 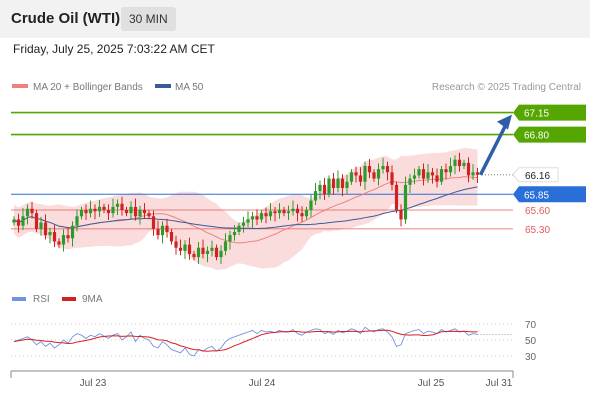 What do you see at coordinates (295, 19) in the screenshot?
I see `header-bar: Crude Oil (WTI) 30 MIN` at bounding box center [295, 19].